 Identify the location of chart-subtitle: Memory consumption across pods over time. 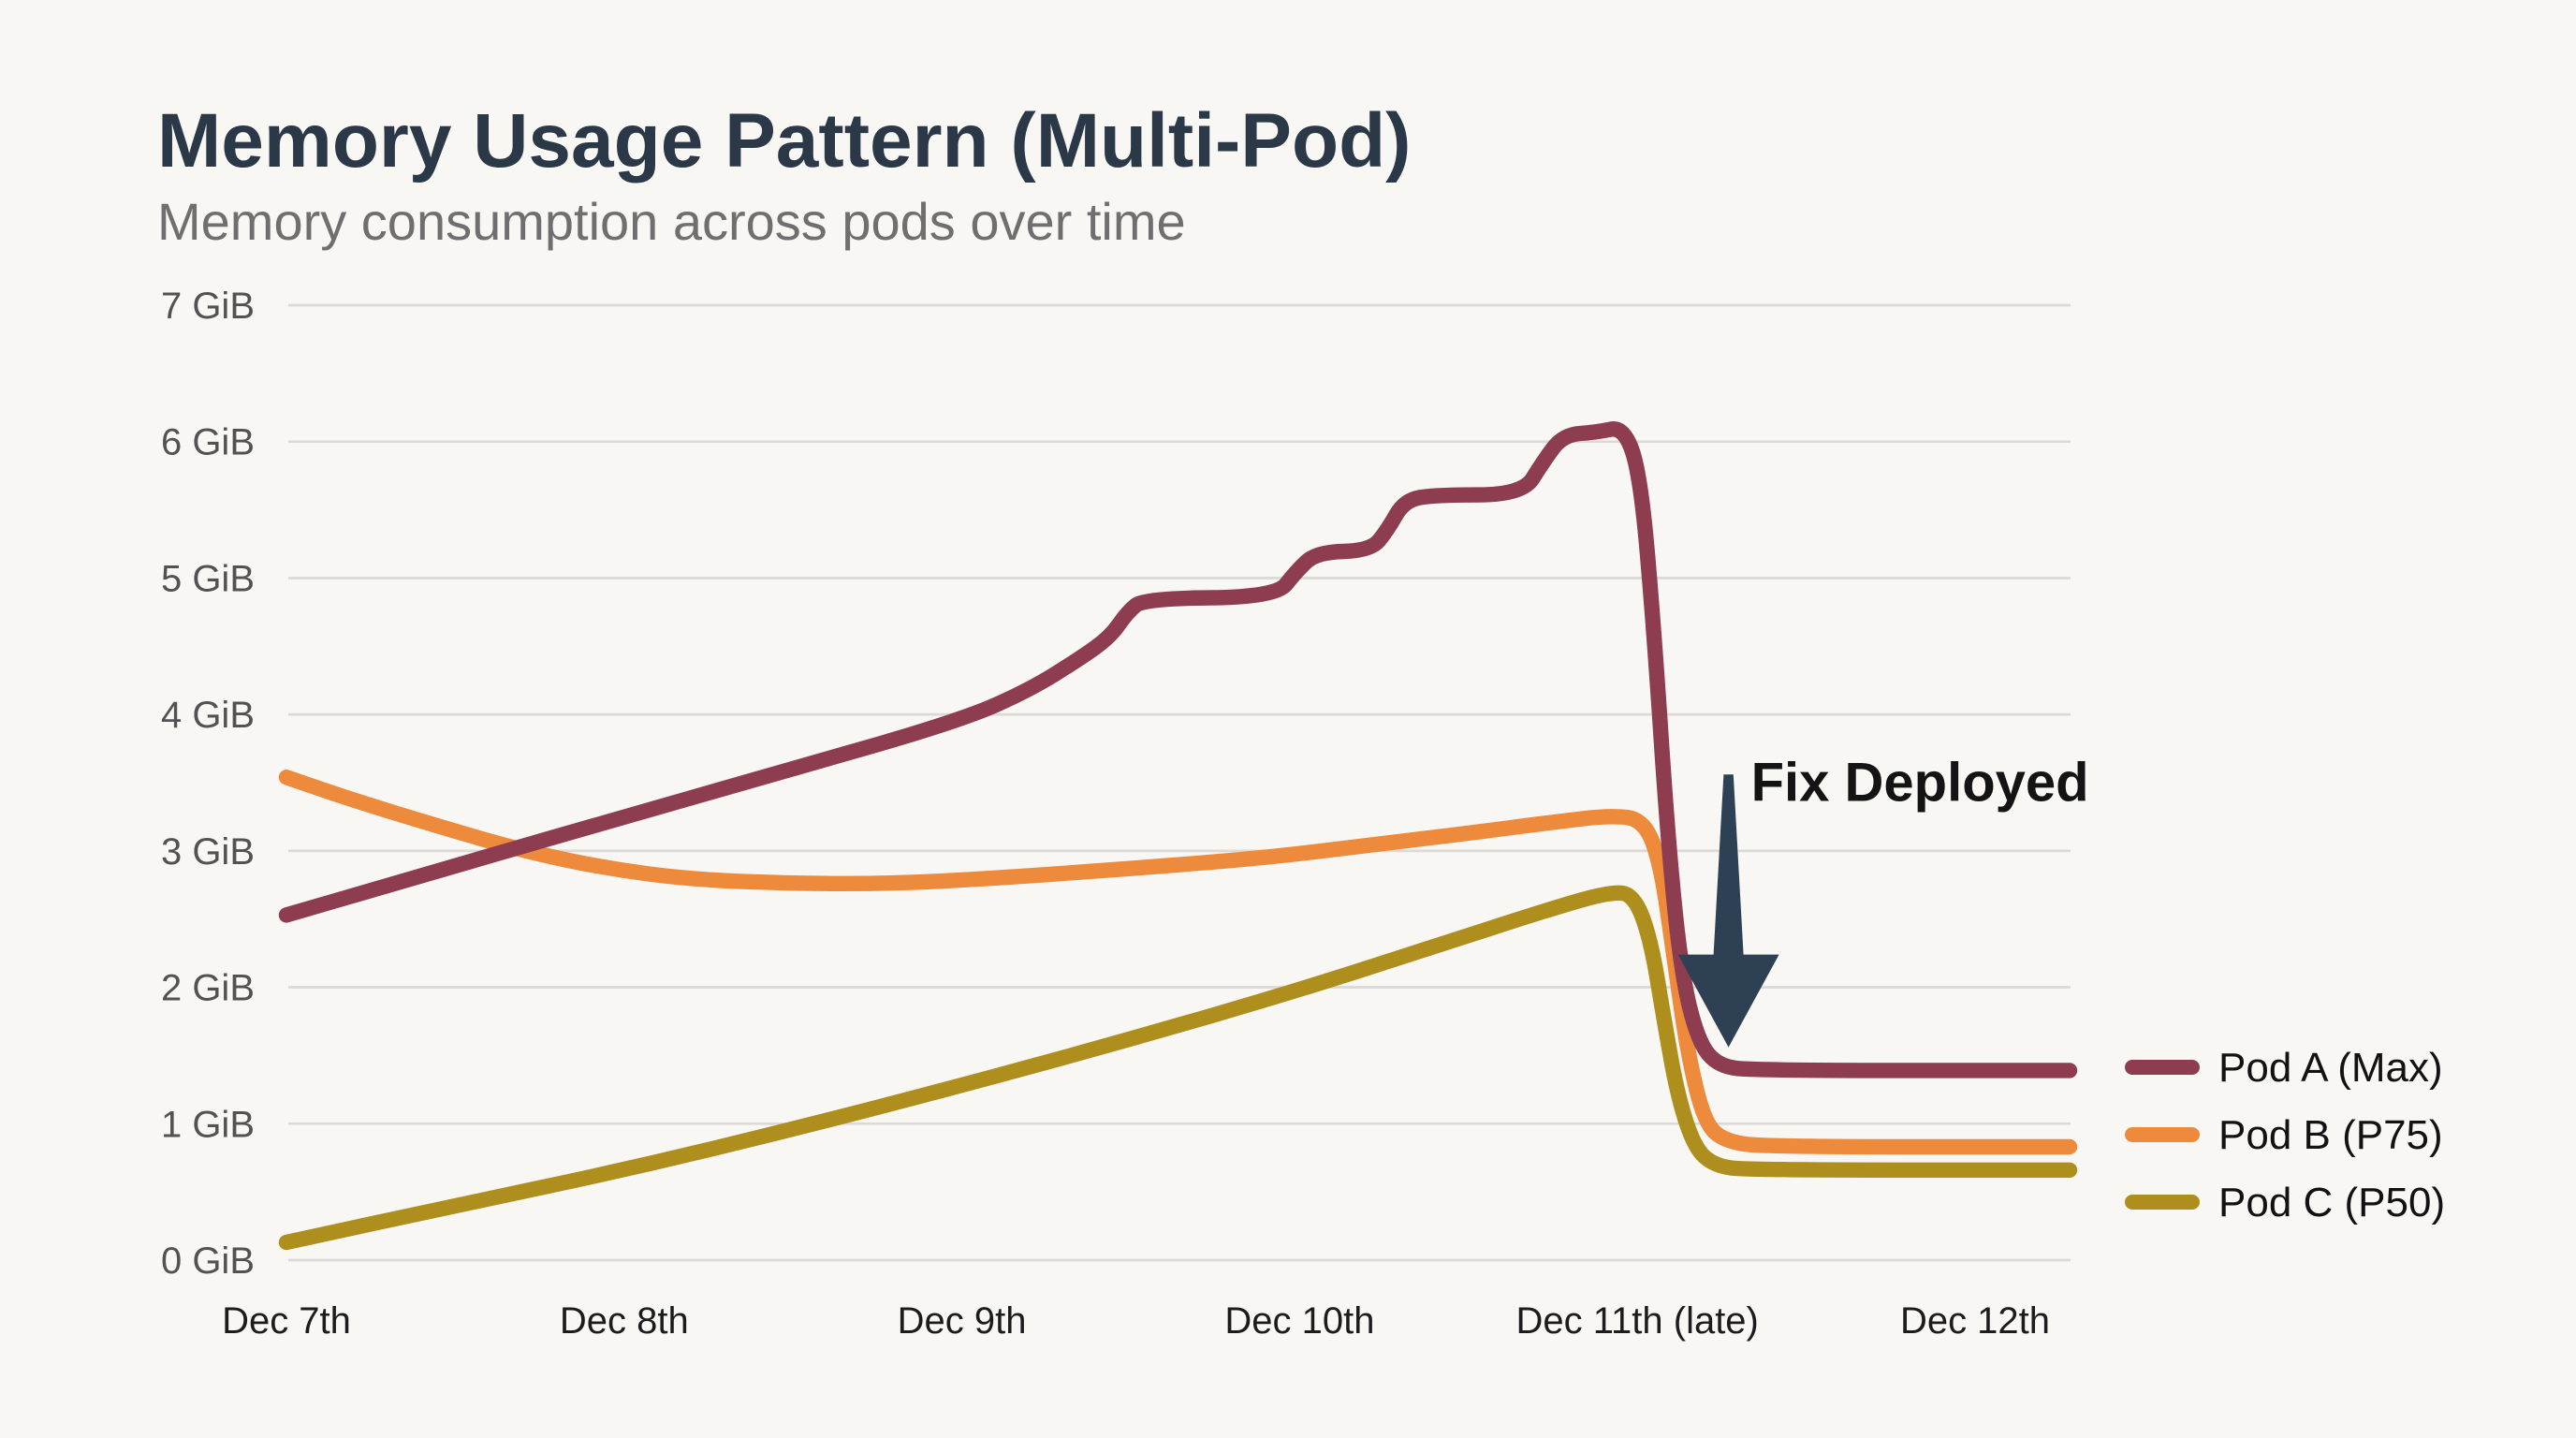
(671, 221).